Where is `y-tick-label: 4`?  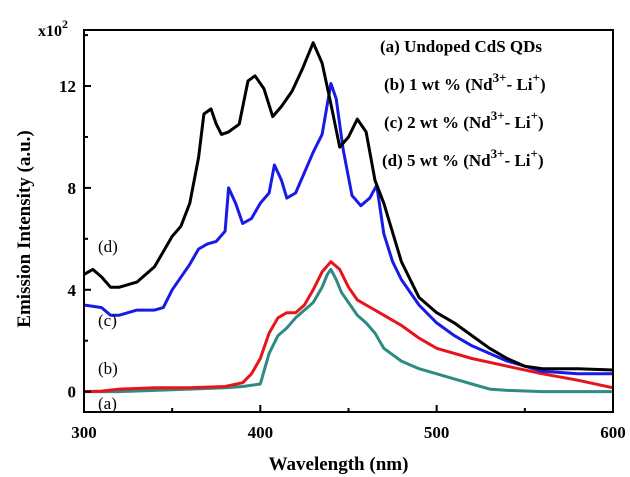 y-tick-label: 4 is located at coordinates (72, 290).